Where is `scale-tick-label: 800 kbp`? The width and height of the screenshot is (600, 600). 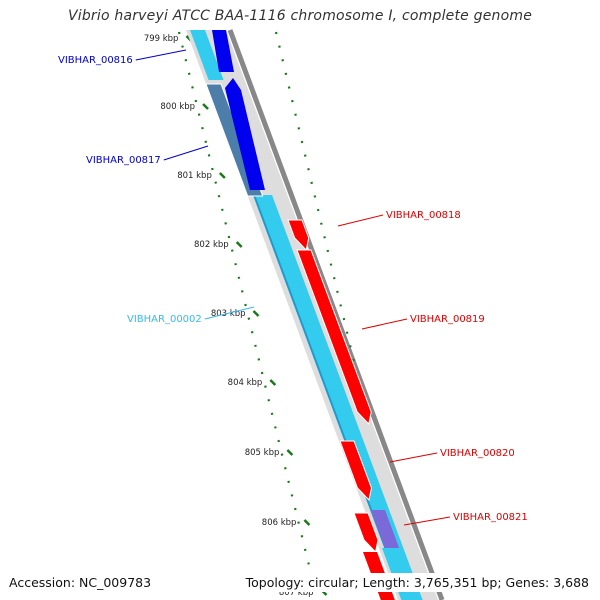
scale-tick-label: 800 kbp is located at coordinates (177, 107).